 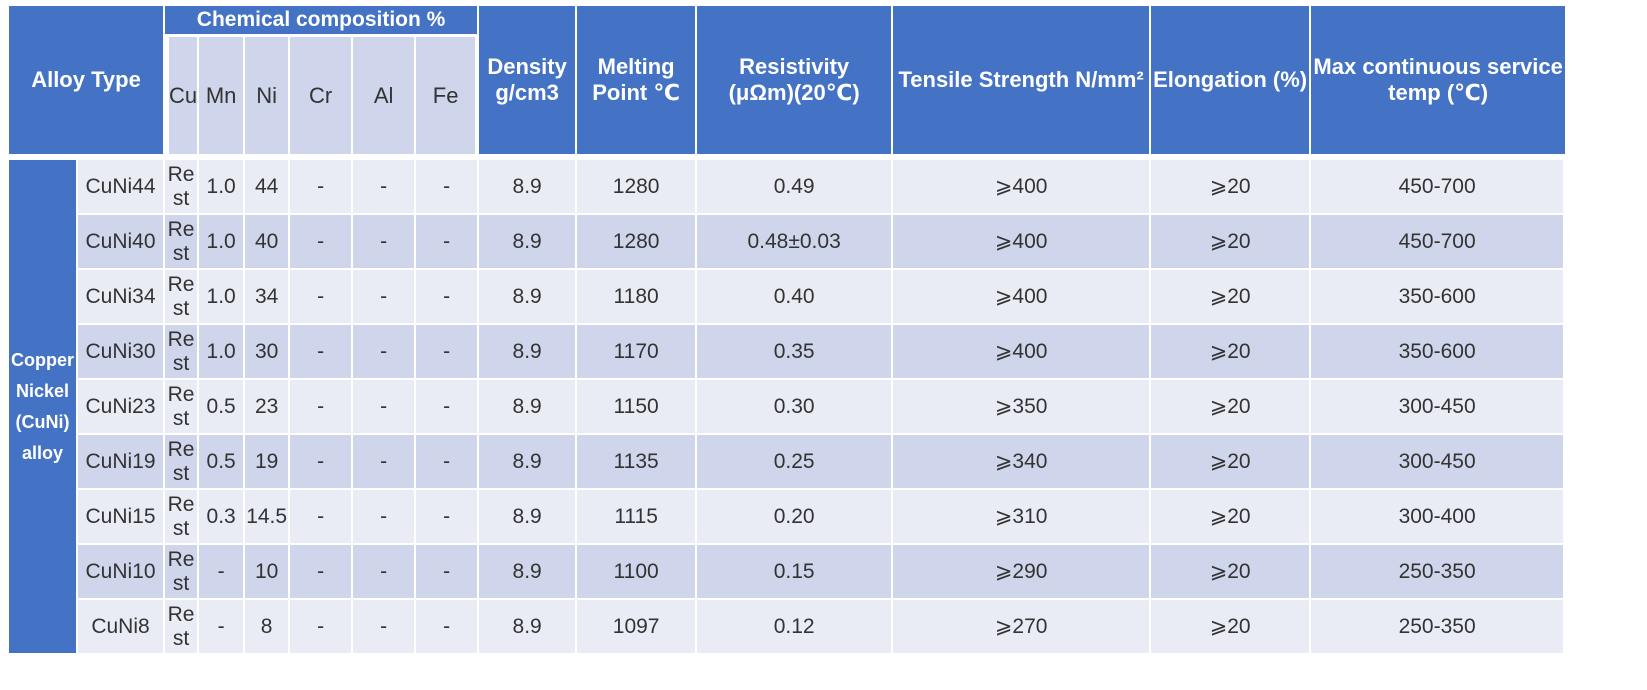 What do you see at coordinates (42, 390) in the screenshot?
I see `group-line2: Nickel` at bounding box center [42, 390].